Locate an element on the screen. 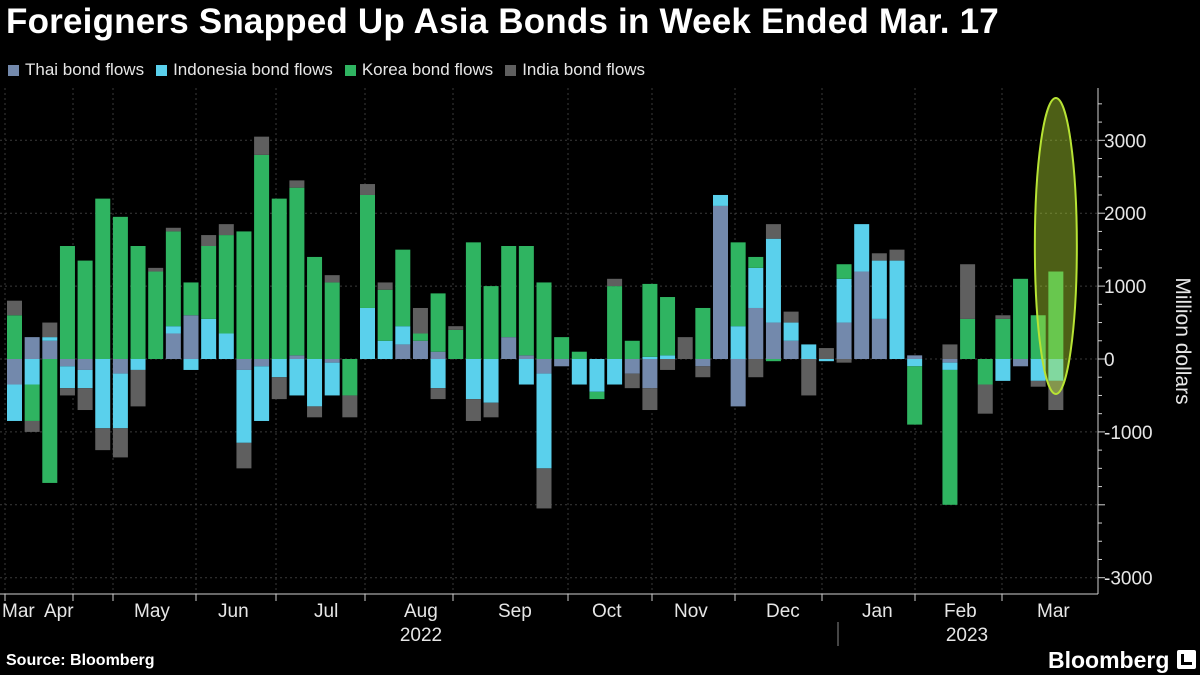  x-year-label-0: 2022 is located at coordinates (421, 635).